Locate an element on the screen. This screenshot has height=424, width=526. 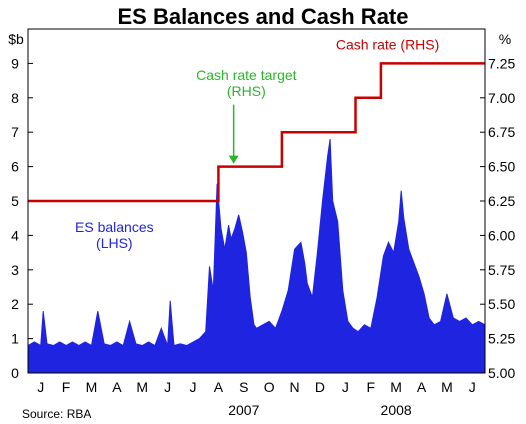
left-tick-label: 5 is located at coordinates (15, 201).